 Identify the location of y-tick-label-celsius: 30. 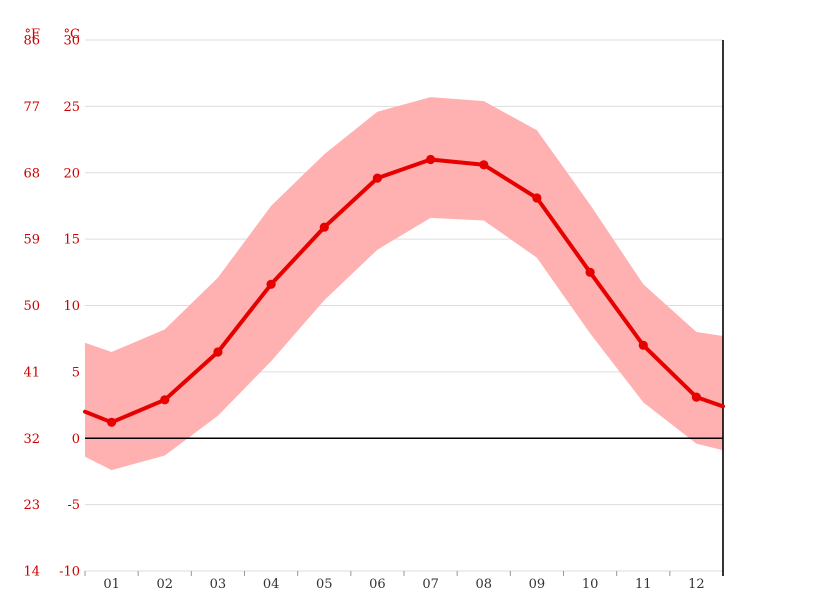
(71, 41).